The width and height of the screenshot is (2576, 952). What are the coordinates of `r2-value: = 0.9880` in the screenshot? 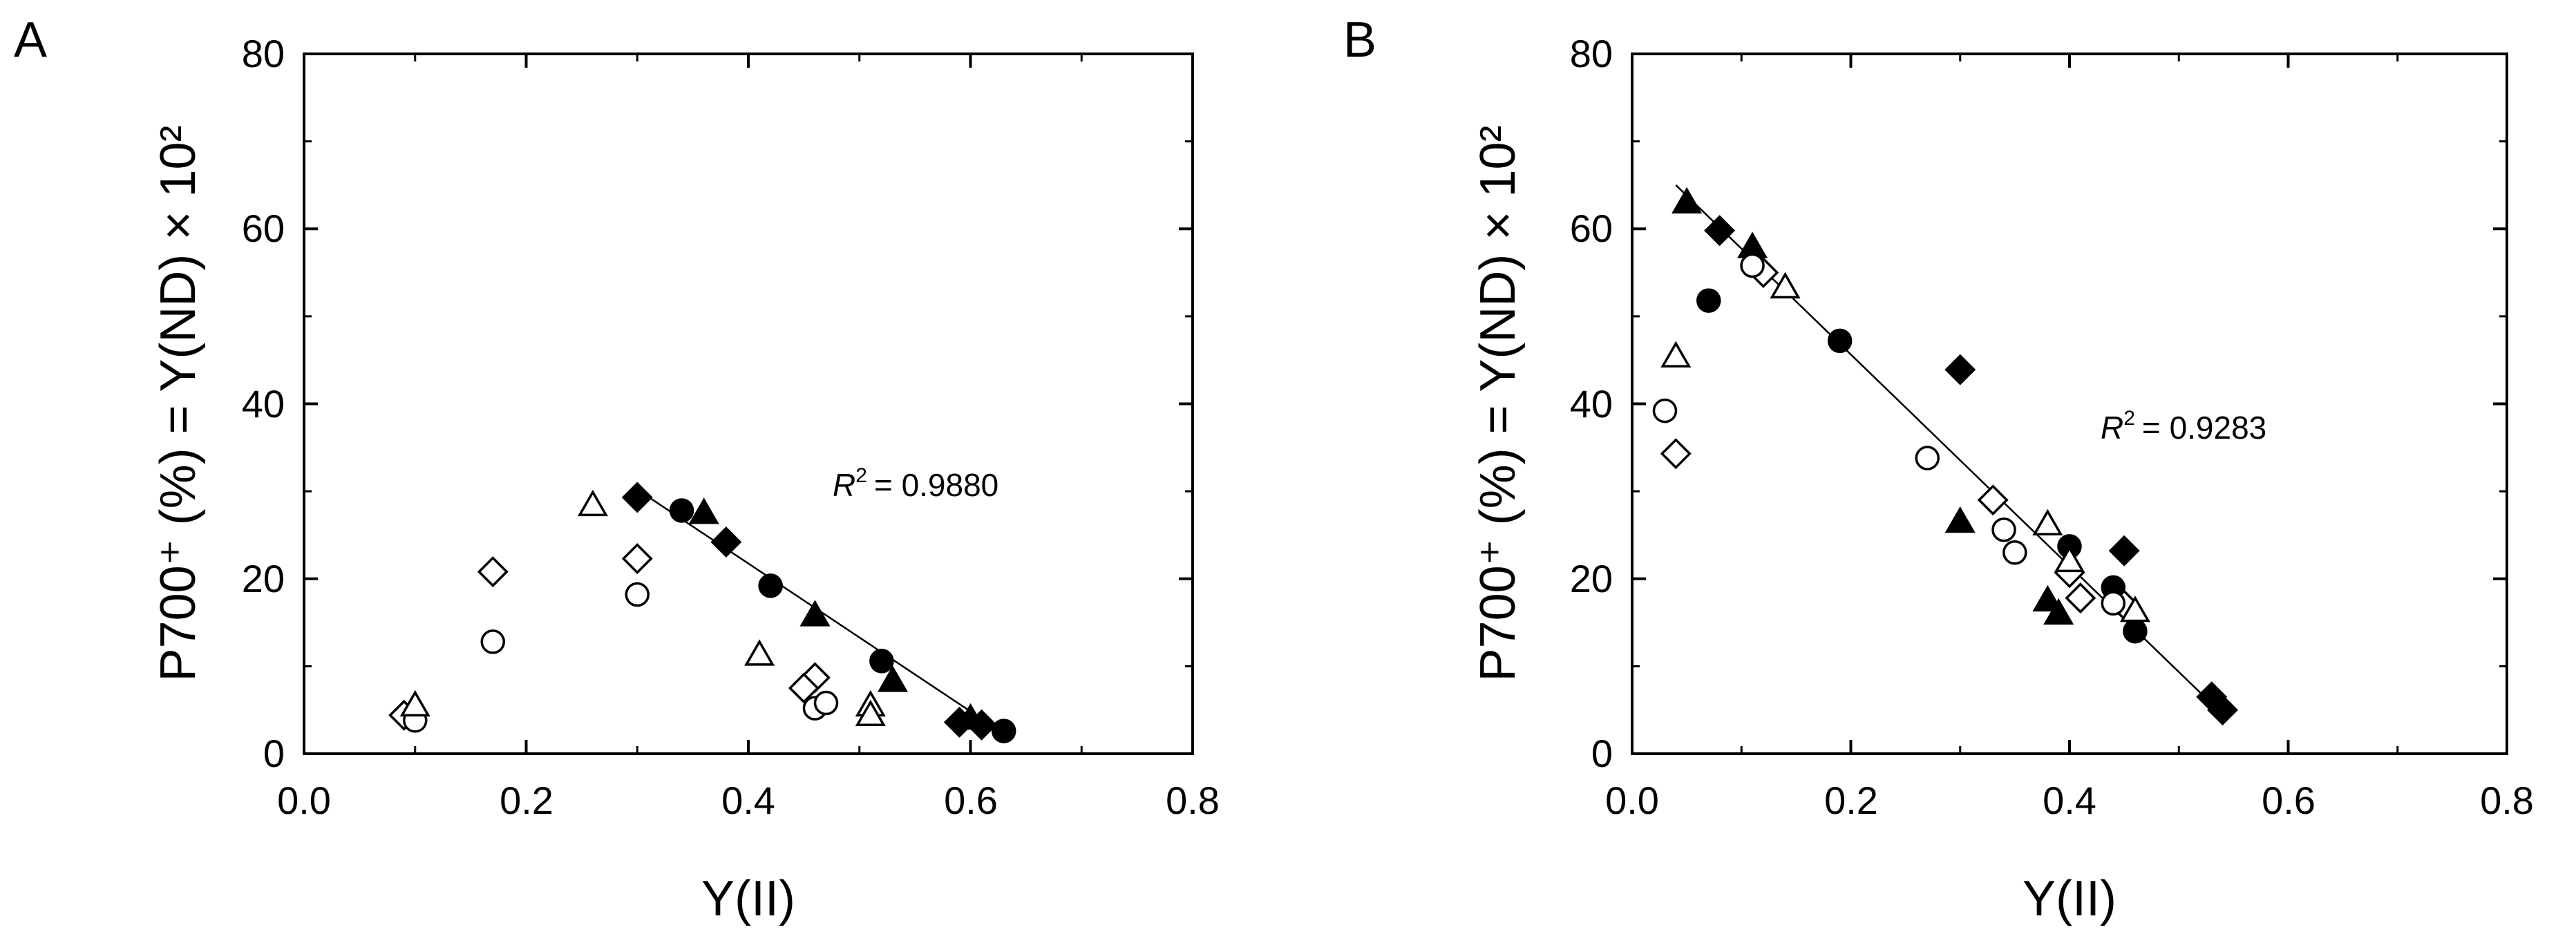 It's located at (936, 485).